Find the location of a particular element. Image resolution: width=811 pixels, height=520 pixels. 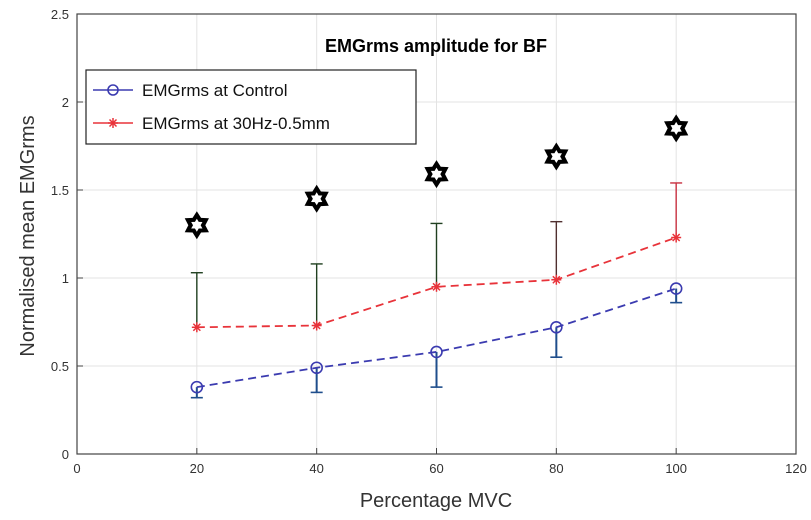

legend: EMGrms at Control EMGrms at 30Hz-0.5mm is located at coordinates (251, 107).